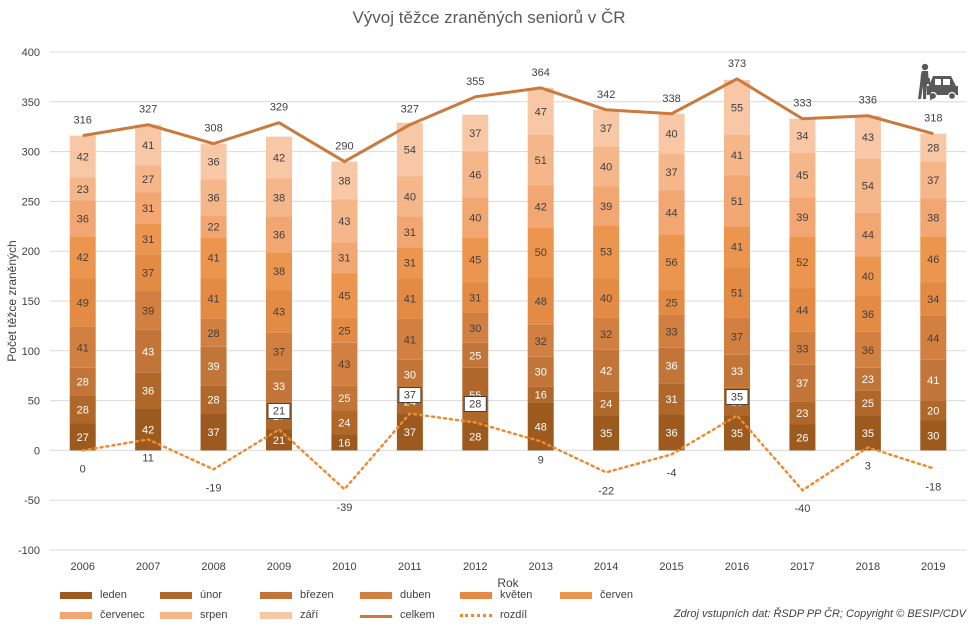 The height and width of the screenshot is (632, 978). Describe the element at coordinates (83, 469) in the screenshot. I see `diff-value-label: 0` at that location.